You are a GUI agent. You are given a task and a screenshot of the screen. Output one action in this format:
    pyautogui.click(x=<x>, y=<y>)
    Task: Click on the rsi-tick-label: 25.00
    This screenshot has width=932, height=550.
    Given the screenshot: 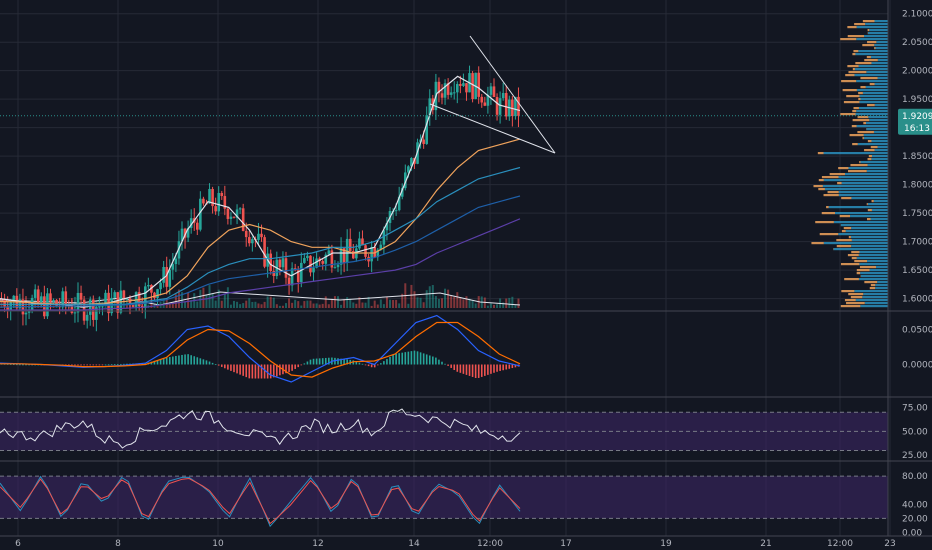 What is the action you would take?
    pyautogui.click(x=915, y=456)
    